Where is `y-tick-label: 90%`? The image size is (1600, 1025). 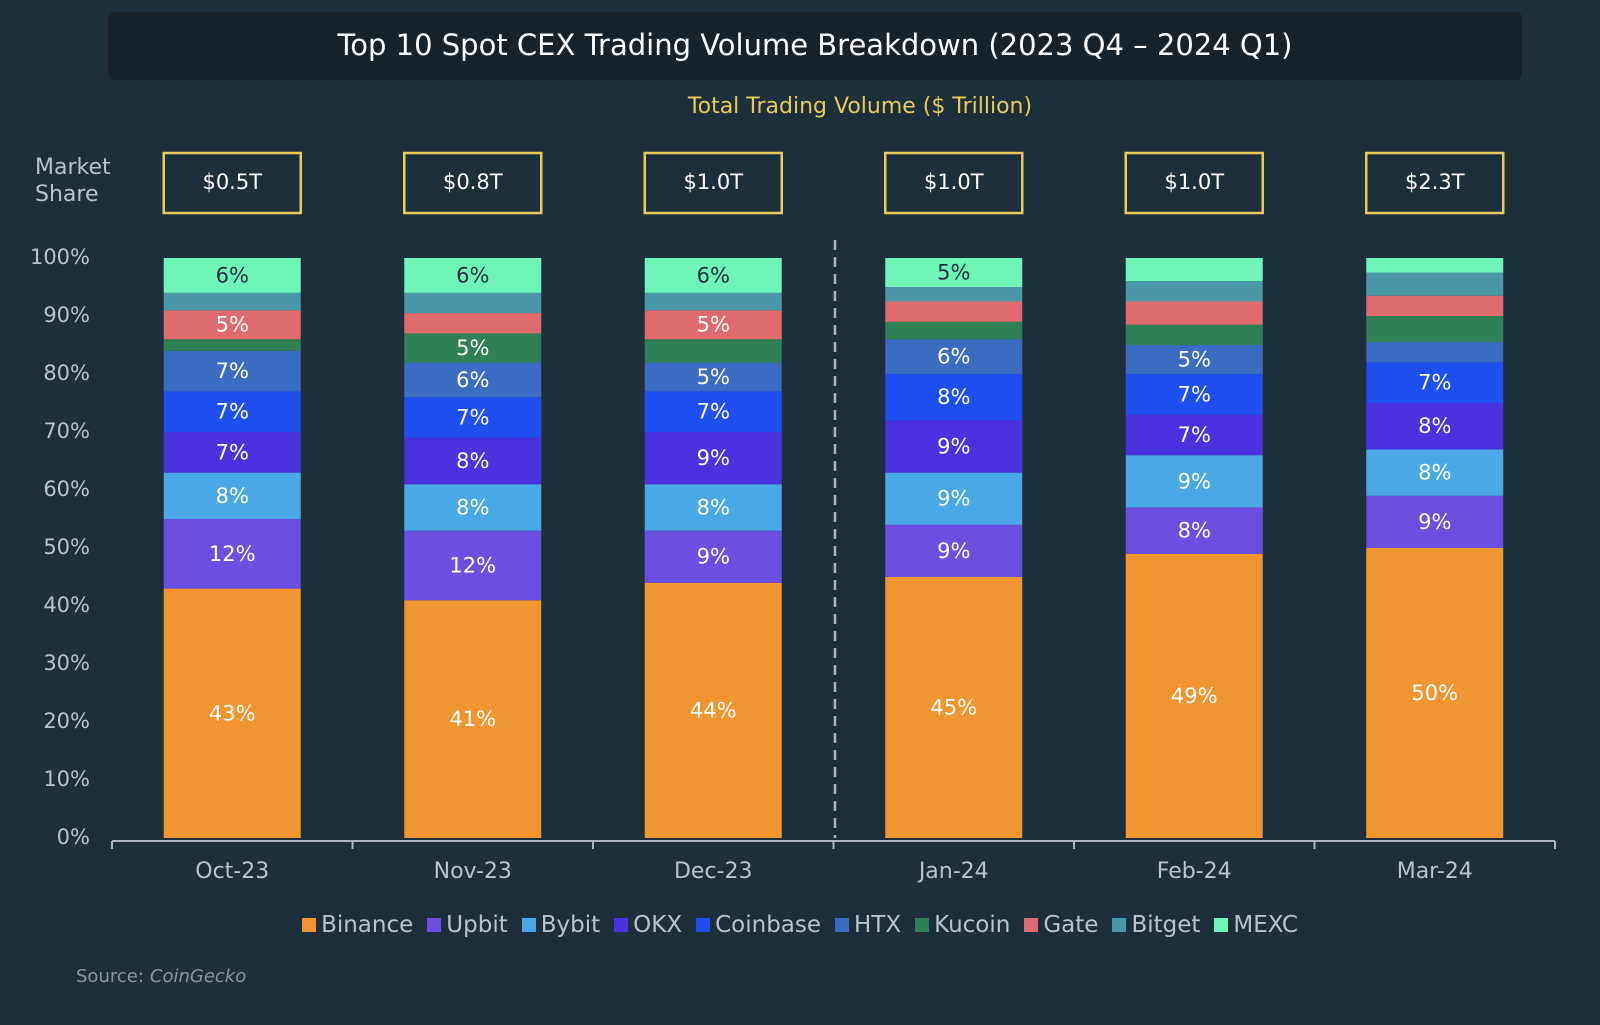
y-tick-label: 90% is located at coordinates (66, 315).